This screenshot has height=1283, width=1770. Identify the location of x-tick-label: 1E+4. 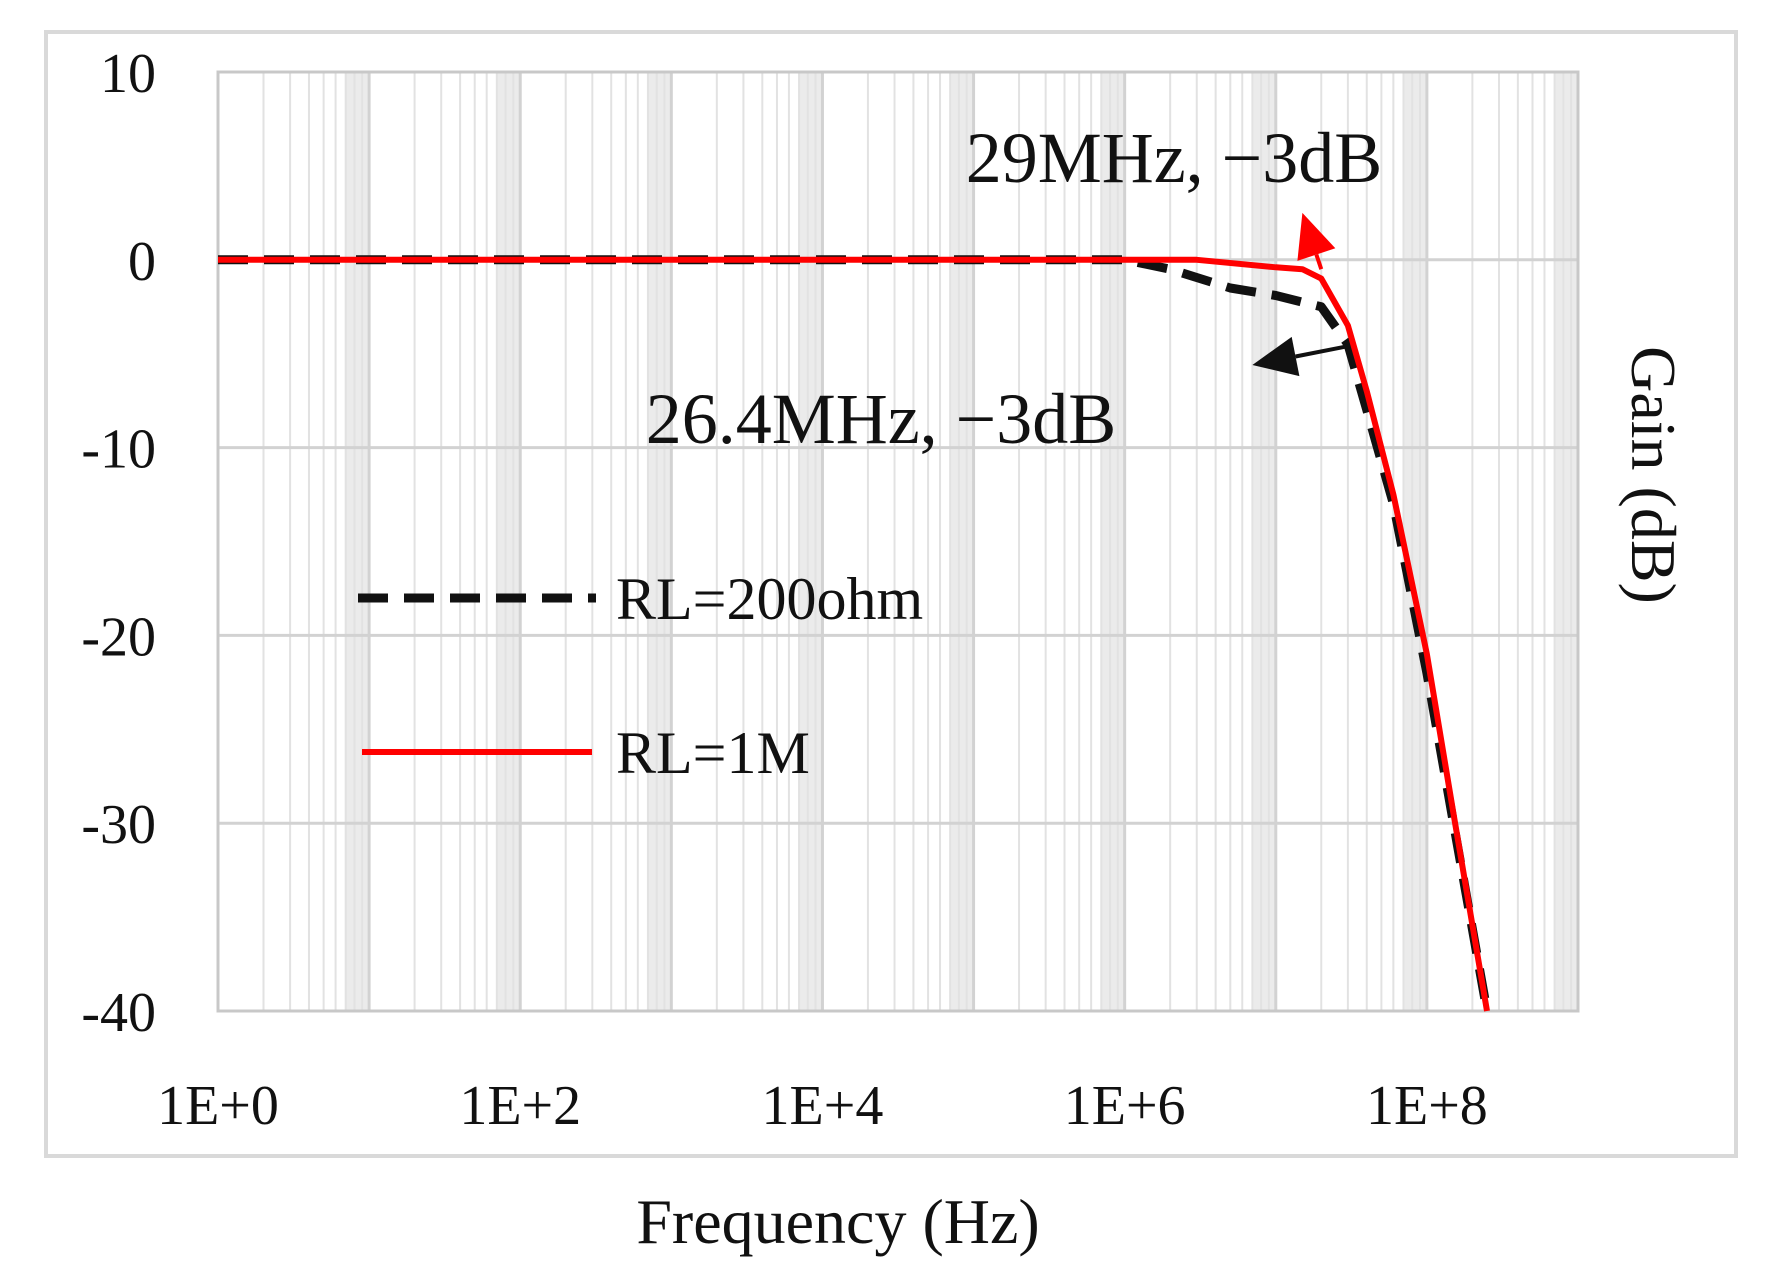
(823, 1106).